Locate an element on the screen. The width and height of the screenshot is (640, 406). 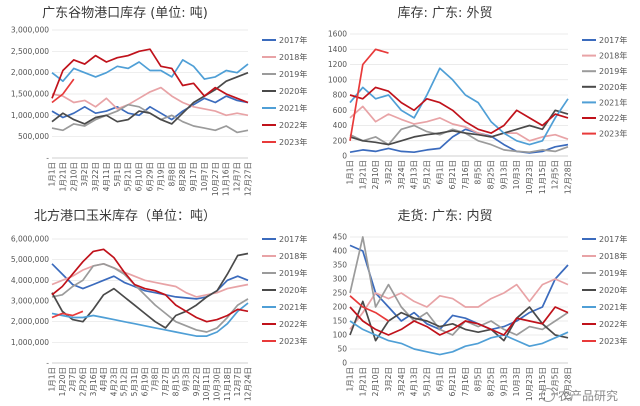
legend-label: 2019年 is located at coordinates (613, 71).